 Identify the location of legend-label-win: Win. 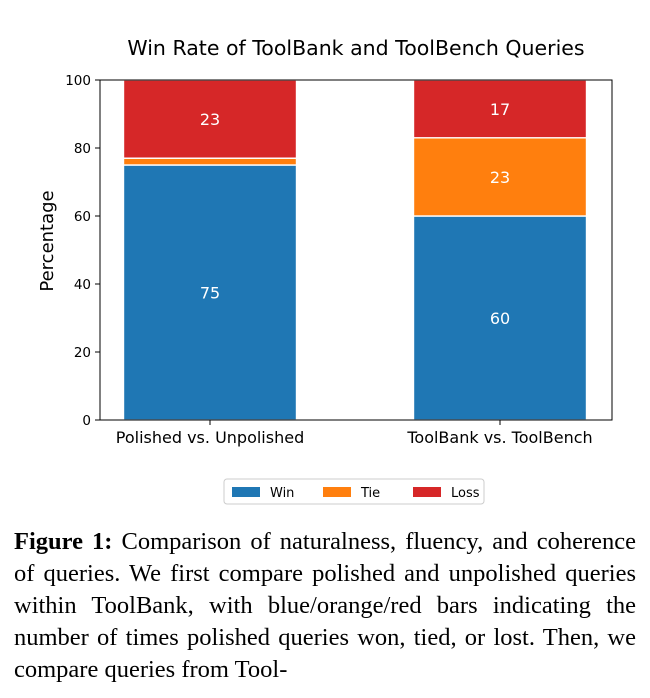
(282, 493).